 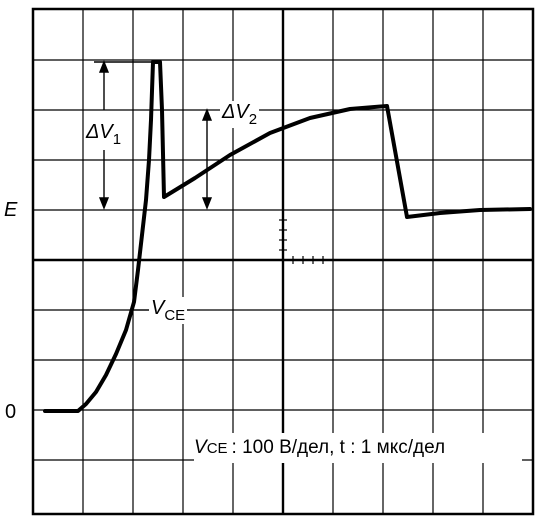 What do you see at coordinates (217, 448) in the screenshot?
I see `scale-note-subscript: CE` at bounding box center [217, 448].